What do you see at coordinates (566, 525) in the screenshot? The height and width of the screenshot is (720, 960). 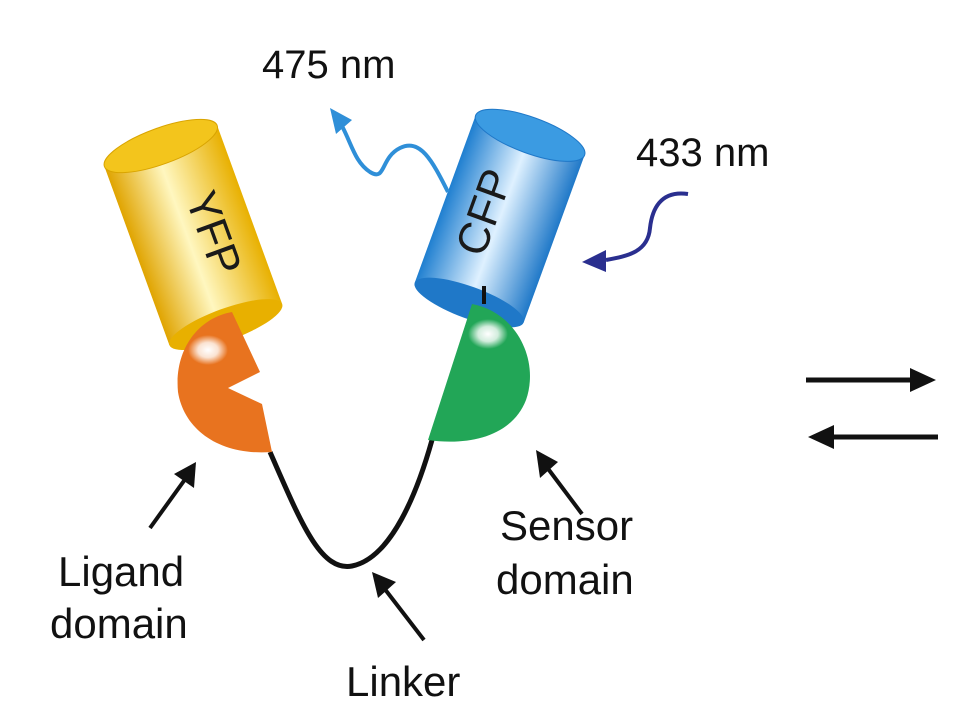 I see `sensor-label-line1: Sensor` at bounding box center [566, 525].